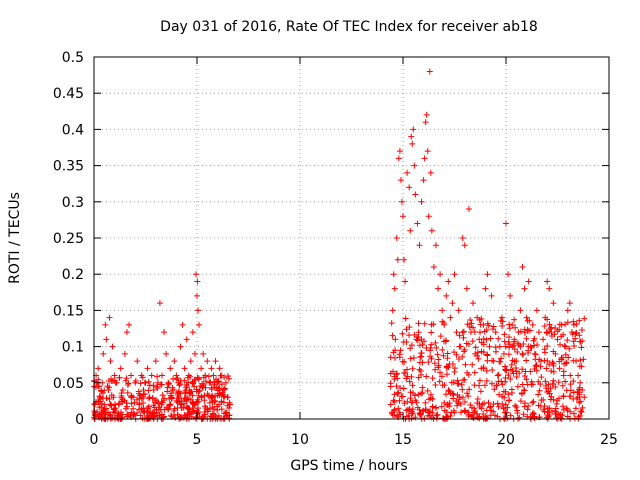  Describe the element at coordinates (73, 348) in the screenshot. I see `y-tick-label: 0.1` at that location.